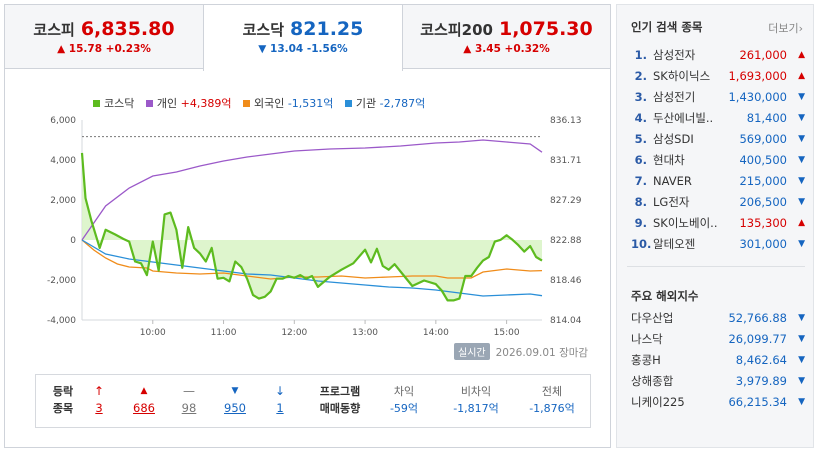  Describe the element at coordinates (640, 223) in the screenshot. I see `popular-stock-rank: 9.` at that location.